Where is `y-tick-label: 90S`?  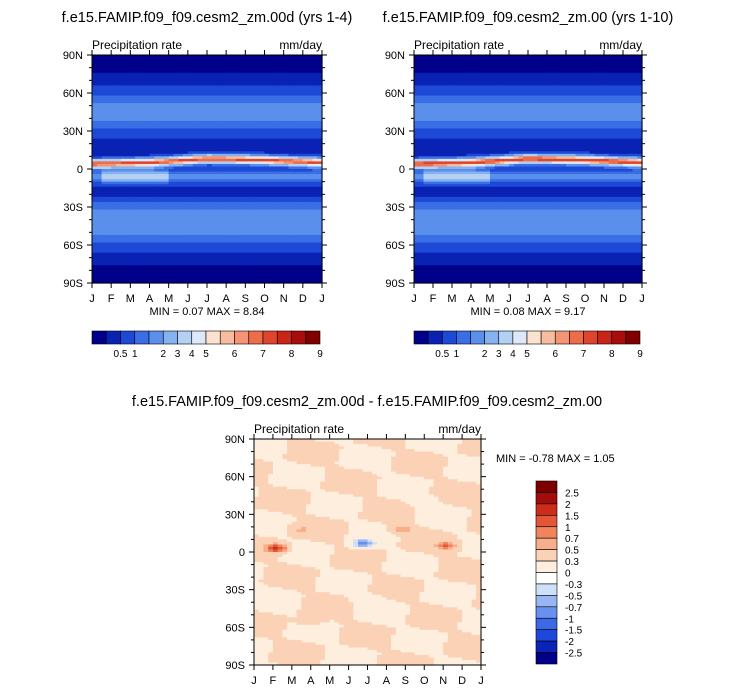
y-tick-label: 90S is located at coordinates (73, 284).